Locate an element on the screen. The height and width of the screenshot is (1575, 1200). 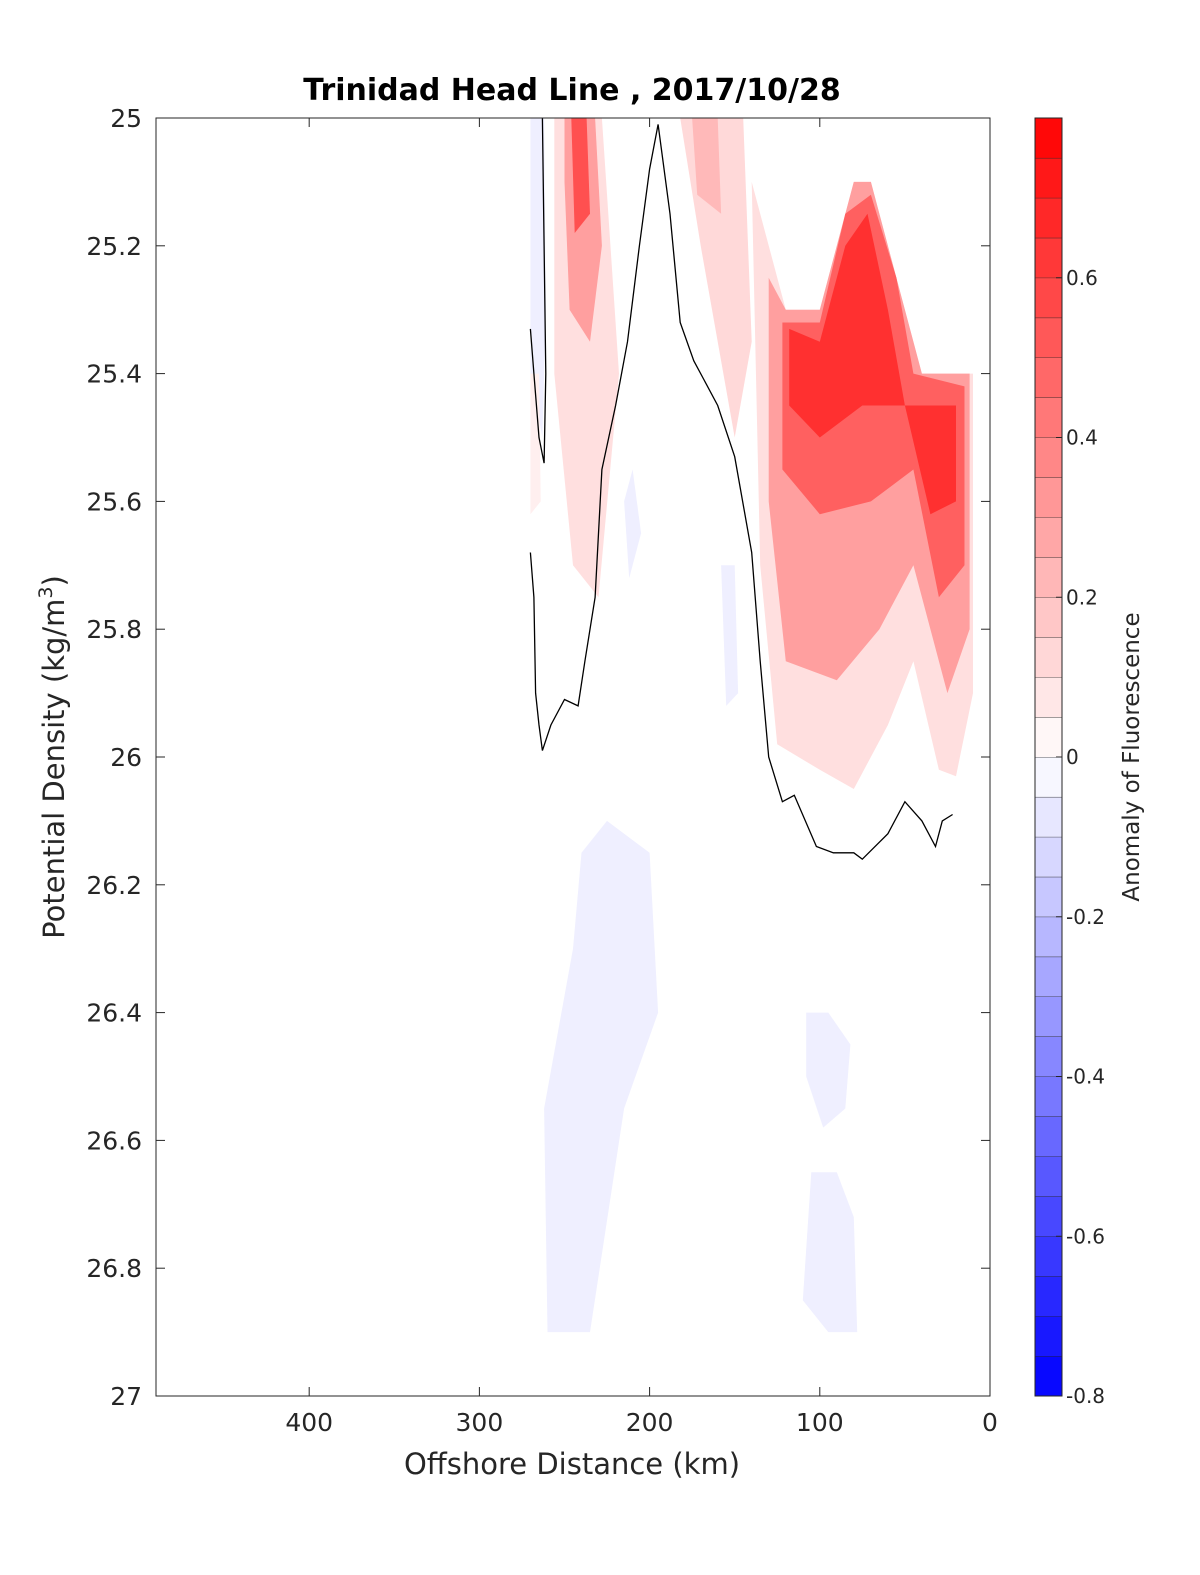
x-tick-label: 400 is located at coordinates (309, 1422).